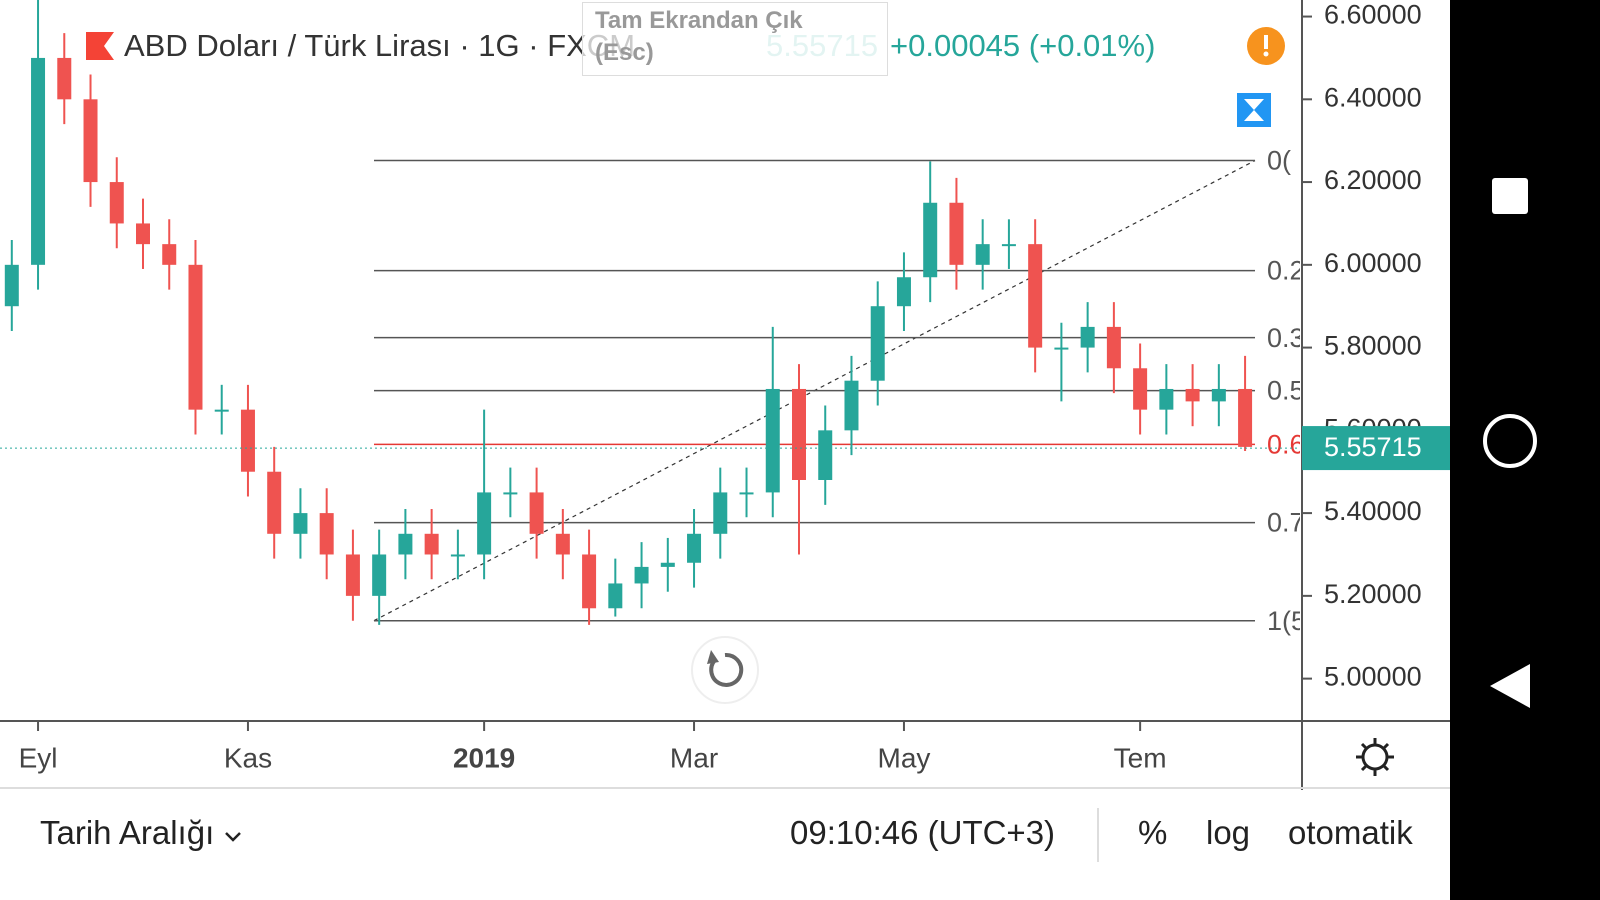  I want to click on date-range: Tarih Aralığı, so click(127, 832).